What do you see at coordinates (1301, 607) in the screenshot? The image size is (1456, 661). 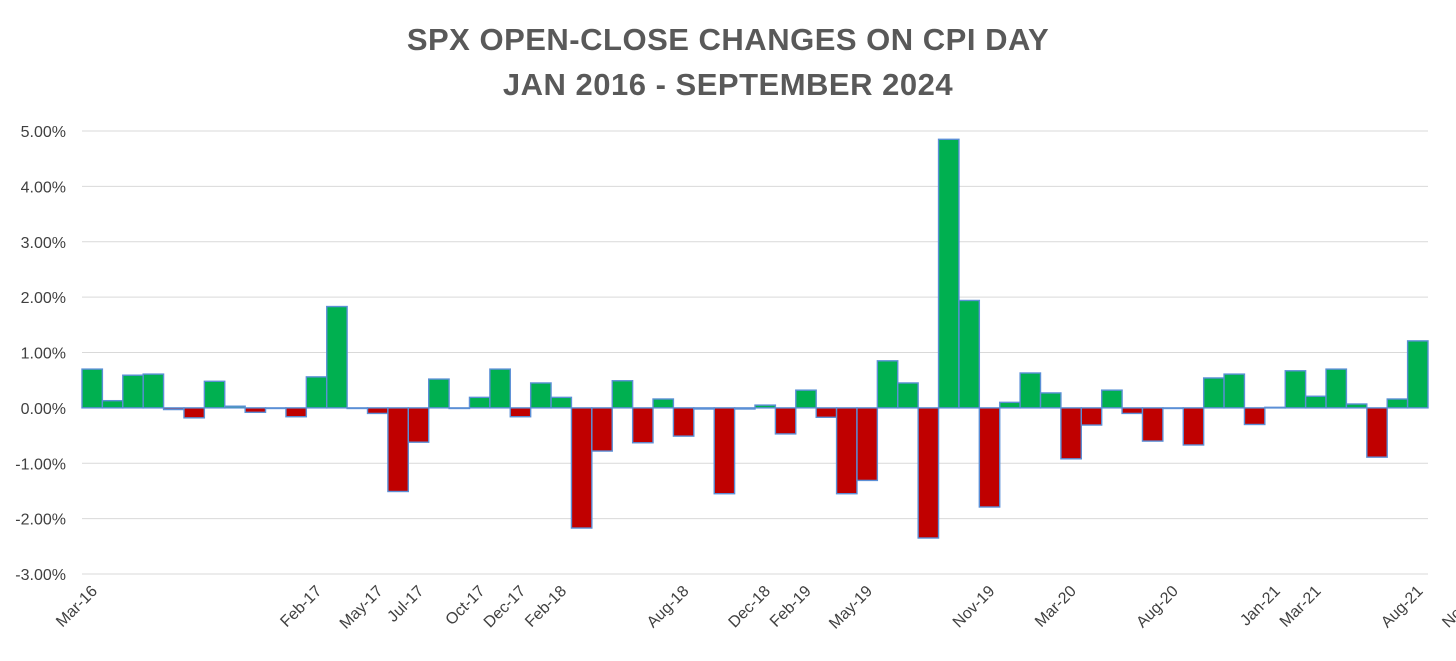 I see `x-tick-label: Mar-21` at bounding box center [1301, 607].